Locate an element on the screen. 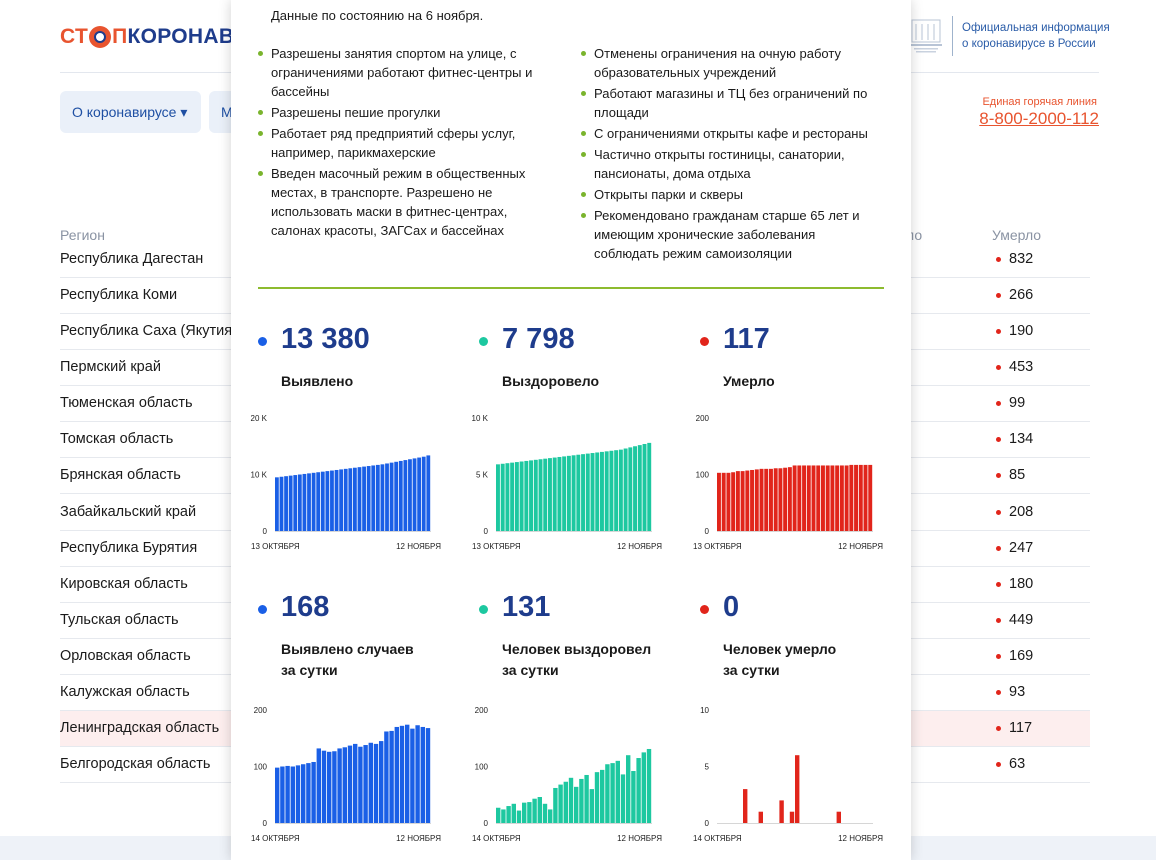 Image resolution: width=1156 pixels, height=860 pixels. y-tick-label: 5 is located at coordinates (707, 767).